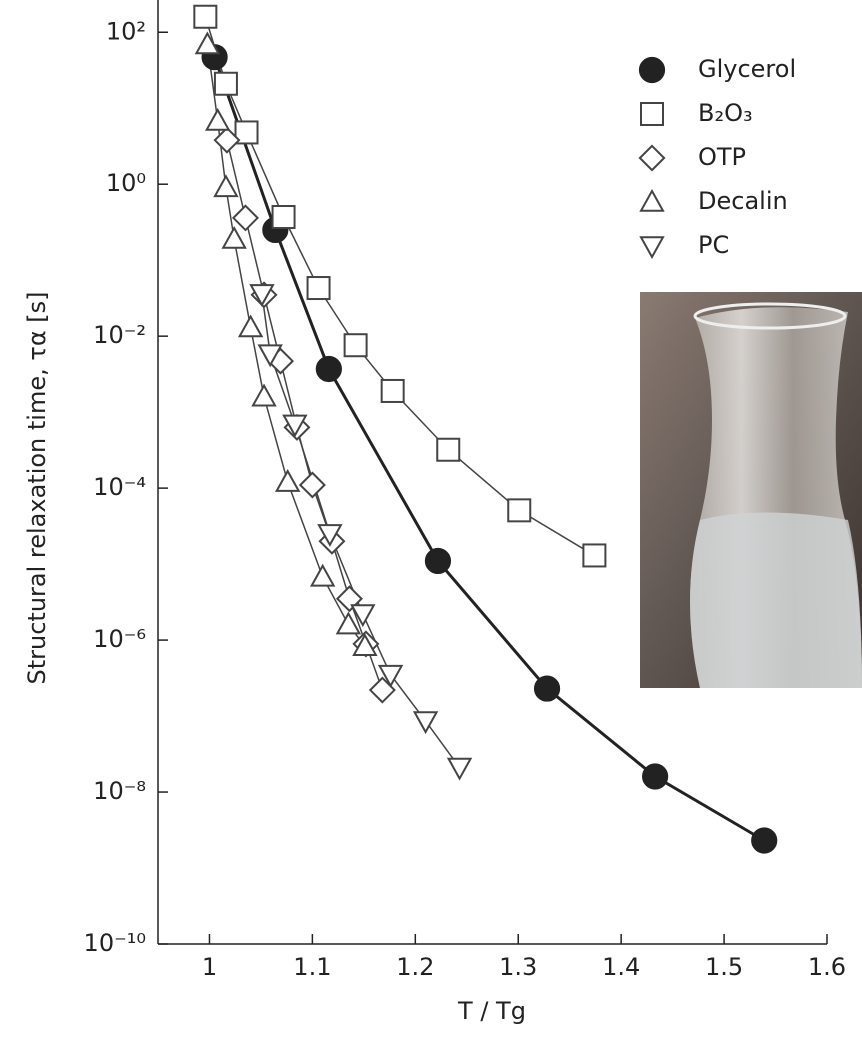 The image size is (862, 1043). Describe the element at coordinates (722, 157) in the screenshot. I see `legend-label: OTP` at that location.